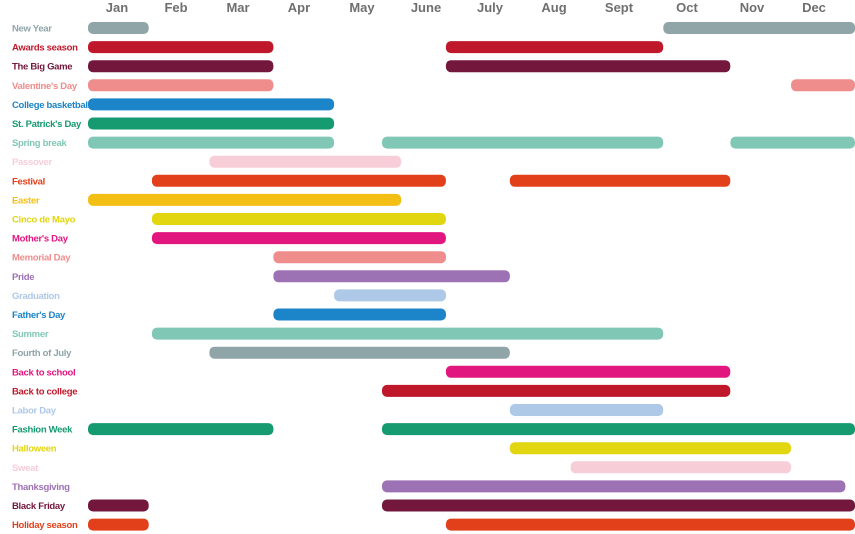  Describe the element at coordinates (553, 7) in the screenshot. I see `month-label: Aug` at that location.